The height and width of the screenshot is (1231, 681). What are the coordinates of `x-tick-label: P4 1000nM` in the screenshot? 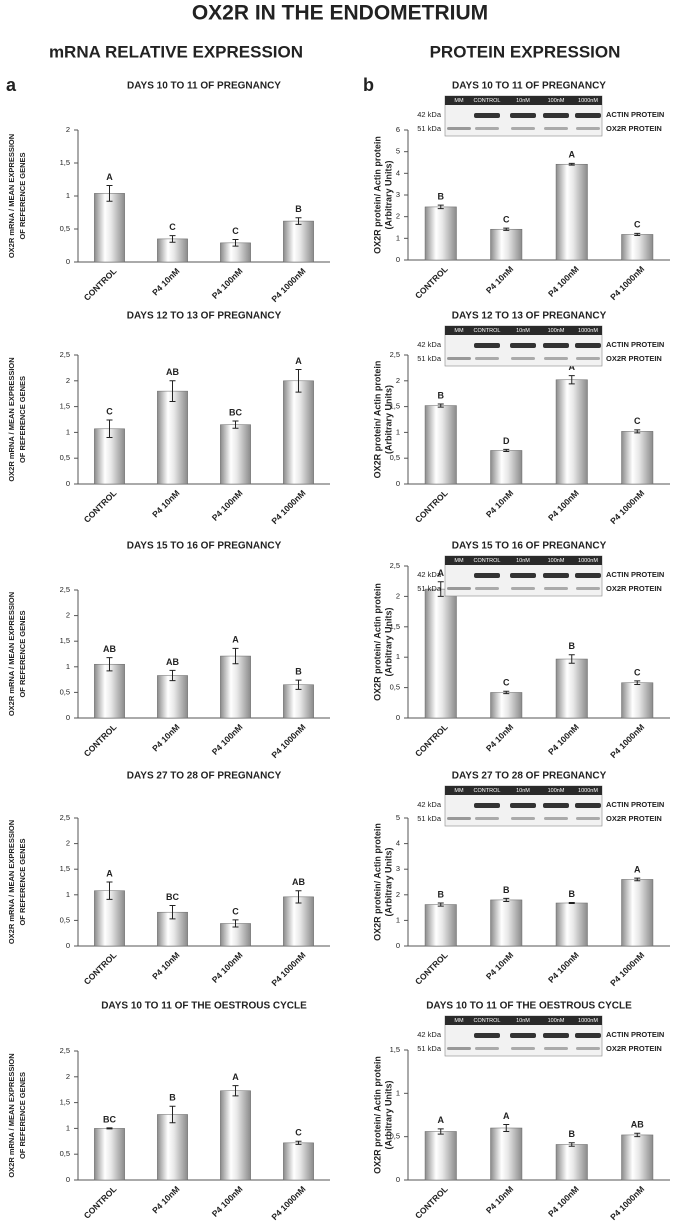 It's located at (288, 741).